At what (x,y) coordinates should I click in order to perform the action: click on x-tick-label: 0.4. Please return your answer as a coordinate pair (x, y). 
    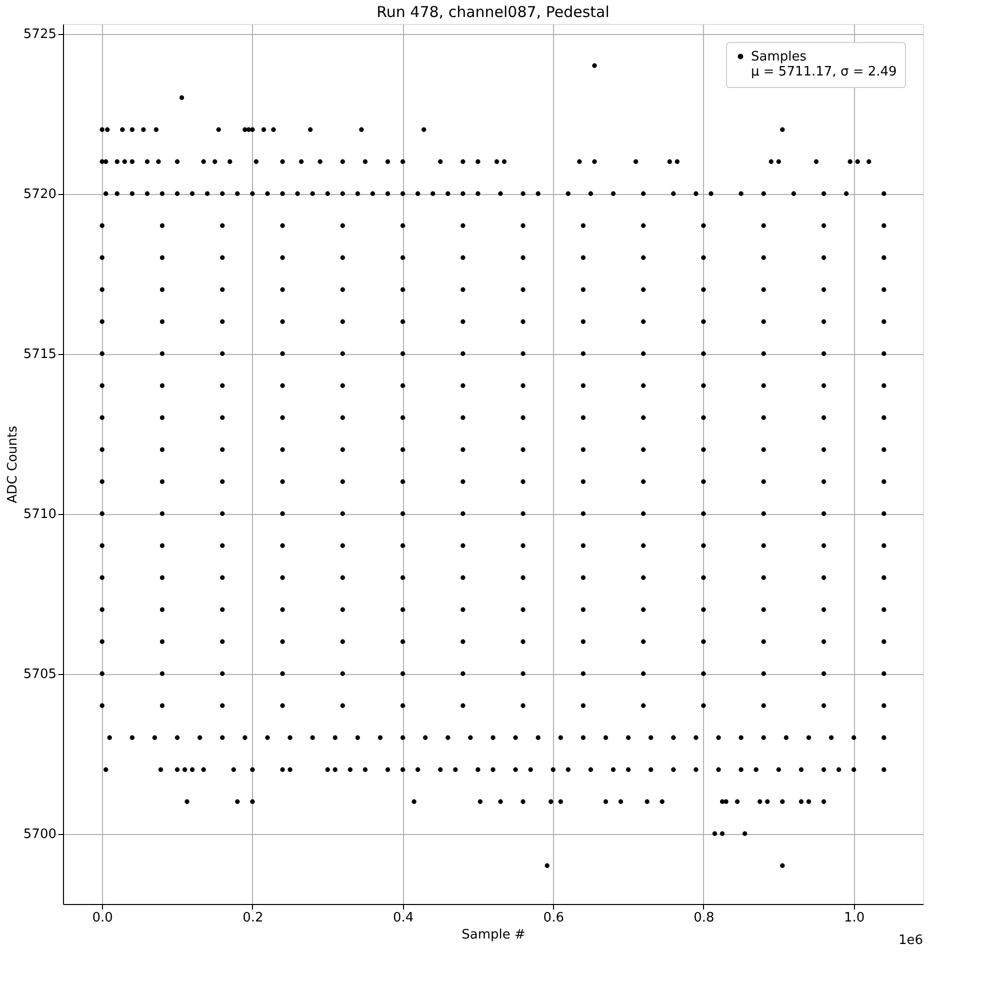
    Looking at the image, I should click on (403, 918).